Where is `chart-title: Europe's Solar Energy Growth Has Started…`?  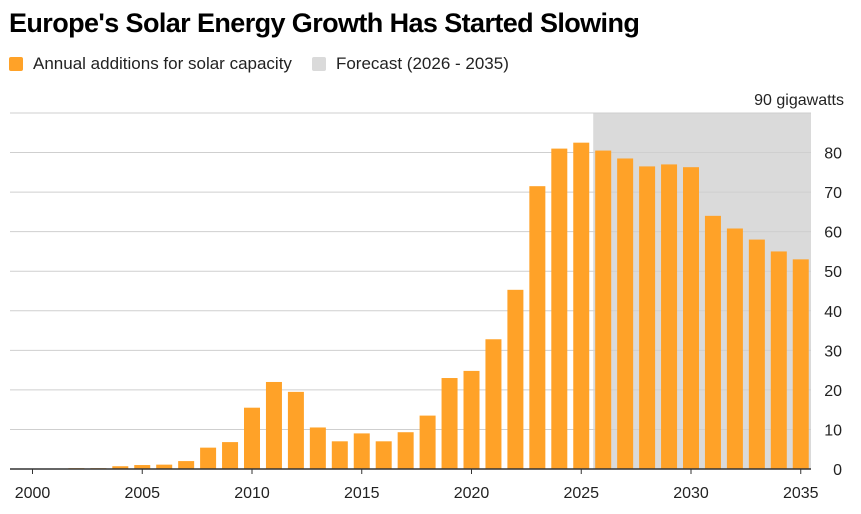 chart-title: Europe's Solar Energy Growth Has Started… is located at coordinates (324, 23).